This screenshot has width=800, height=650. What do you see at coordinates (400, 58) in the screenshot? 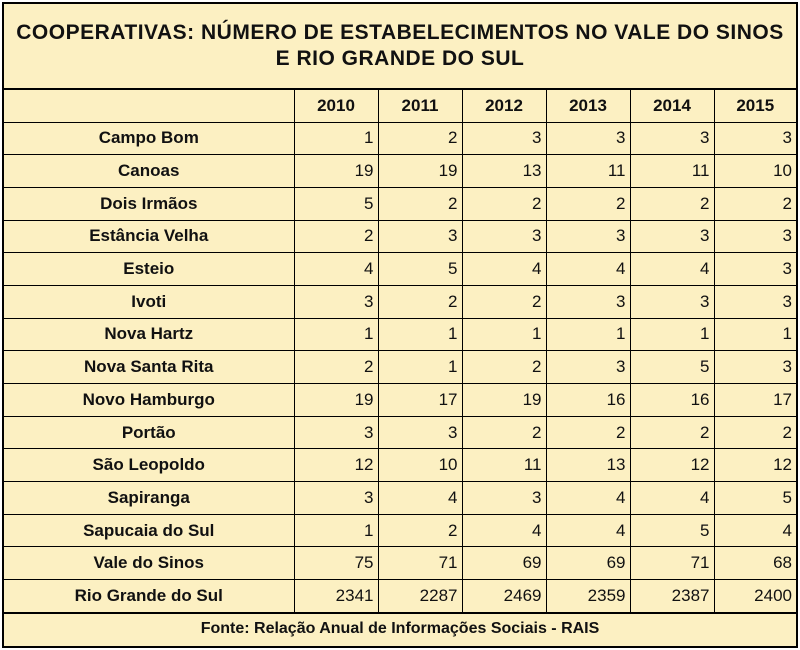
I see `title-line-2: E RIO GRANDE DO SUL` at bounding box center [400, 58].